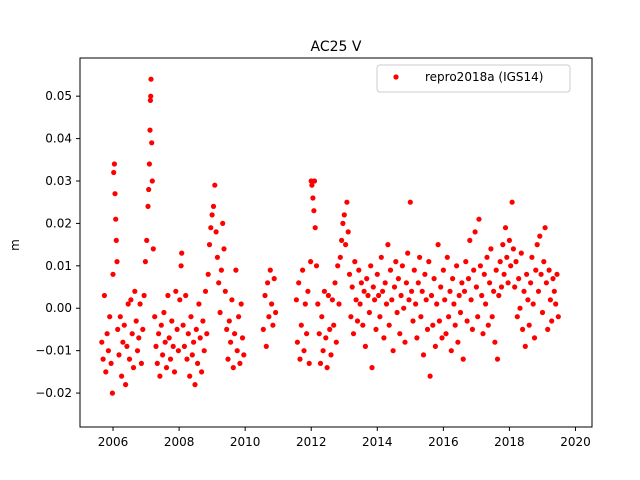 This screenshot has width=640, height=480. Describe the element at coordinates (575, 442) in the screenshot. I see `x-tick-label: 2020` at that location.